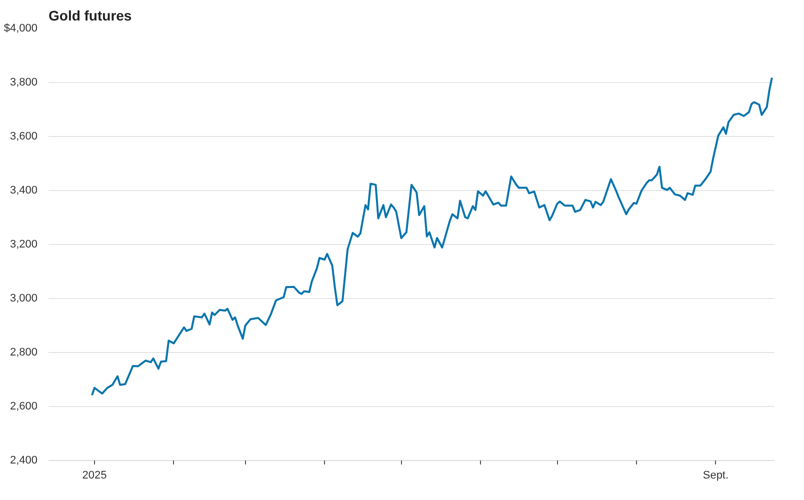 Image resolution: width=804 pixels, height=500 pixels. Describe the element at coordinates (24, 244) in the screenshot. I see `y-tick-label: 3,200` at that location.